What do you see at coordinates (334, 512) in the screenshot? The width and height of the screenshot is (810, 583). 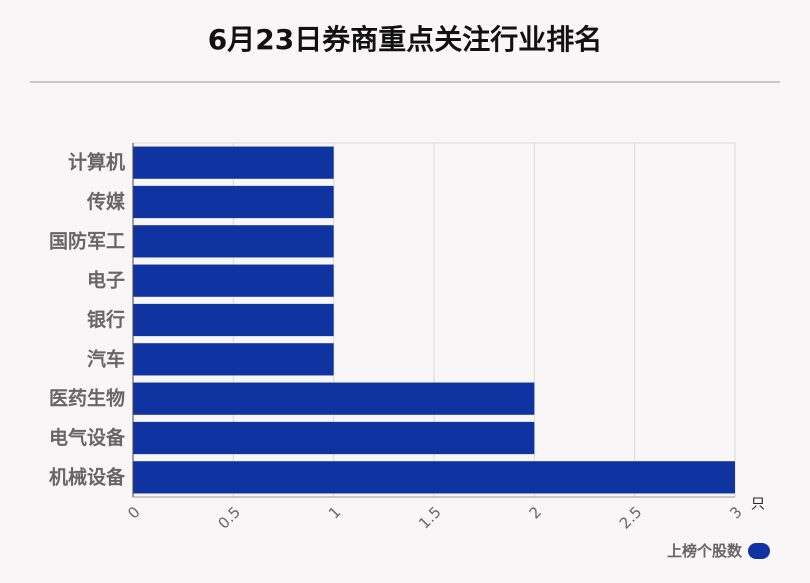 I see `x-tick-label: 1` at bounding box center [334, 512].